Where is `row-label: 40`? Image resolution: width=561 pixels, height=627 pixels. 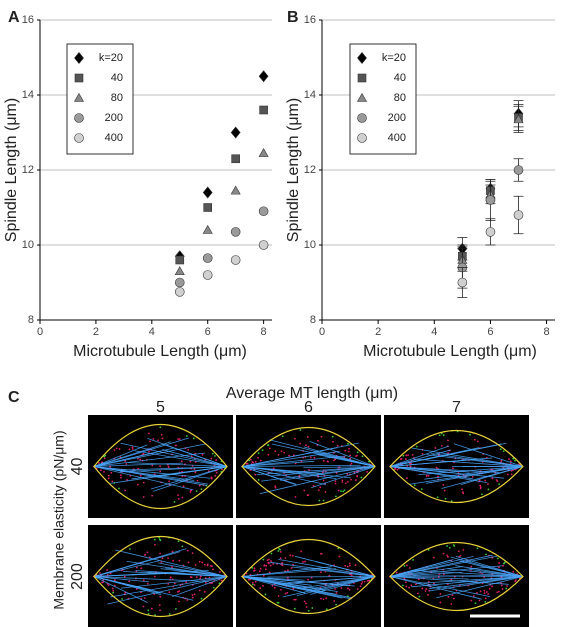 row-label: 40 is located at coordinates (77, 467).